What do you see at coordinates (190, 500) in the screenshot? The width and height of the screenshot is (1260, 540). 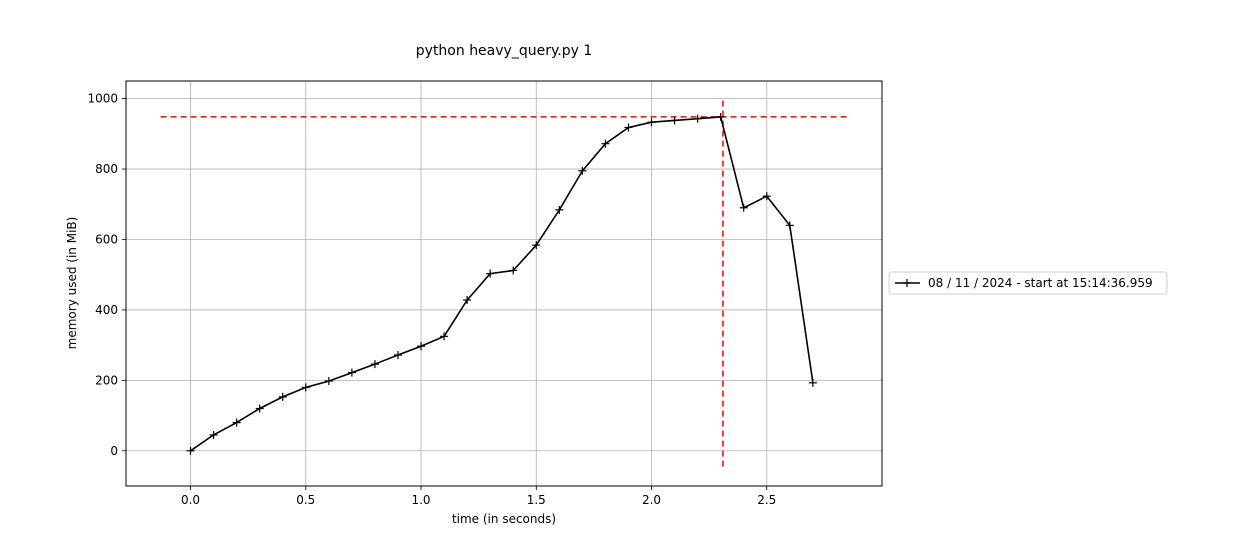 I see `x-tick-label: 0.0` at bounding box center [190, 500].